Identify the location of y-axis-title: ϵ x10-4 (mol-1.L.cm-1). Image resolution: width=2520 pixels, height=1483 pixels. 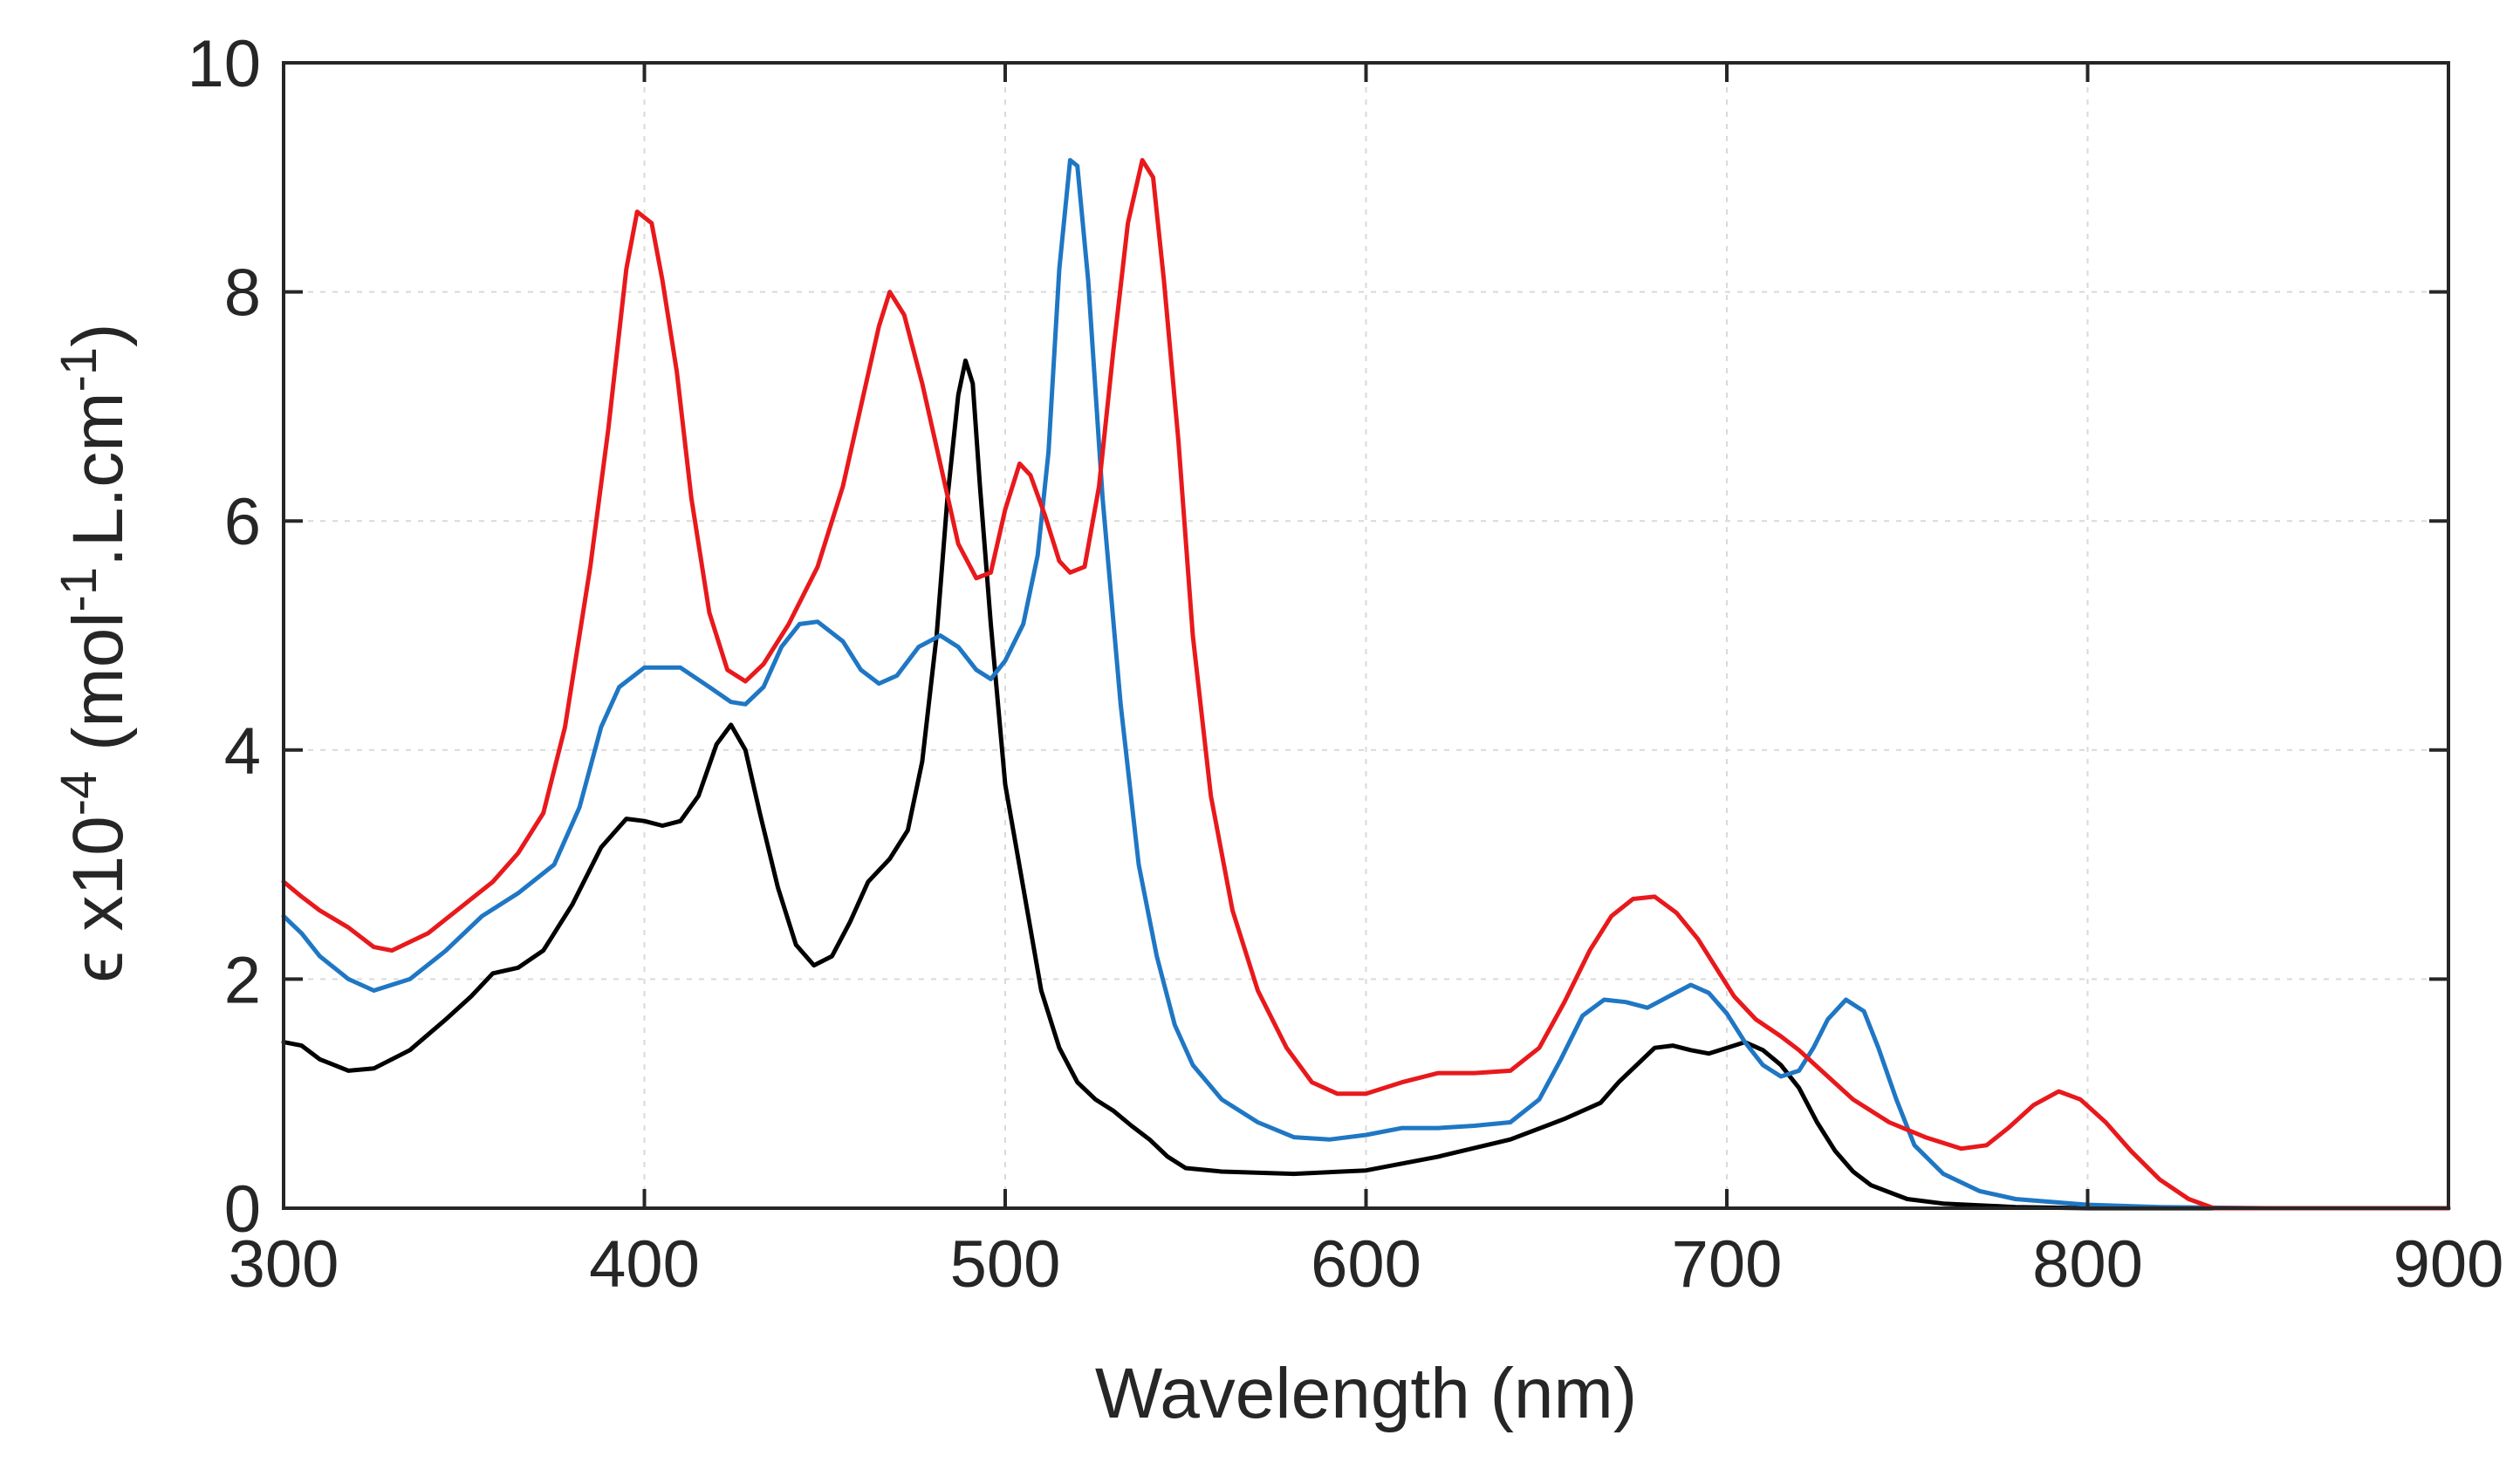
(94, 653).